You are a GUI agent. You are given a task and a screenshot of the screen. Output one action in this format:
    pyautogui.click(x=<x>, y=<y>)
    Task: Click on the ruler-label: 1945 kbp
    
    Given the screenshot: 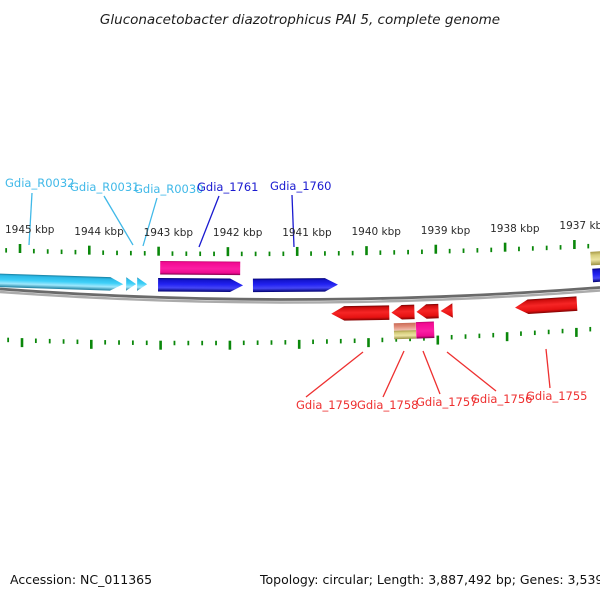 What is the action you would take?
    pyautogui.click(x=30, y=230)
    